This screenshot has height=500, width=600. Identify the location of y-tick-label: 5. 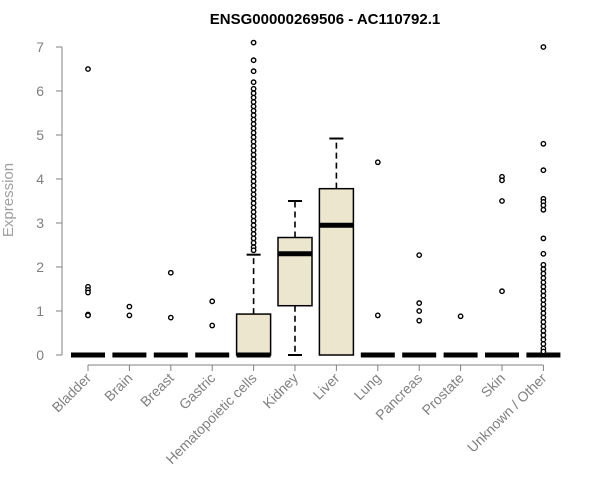
(40, 135).